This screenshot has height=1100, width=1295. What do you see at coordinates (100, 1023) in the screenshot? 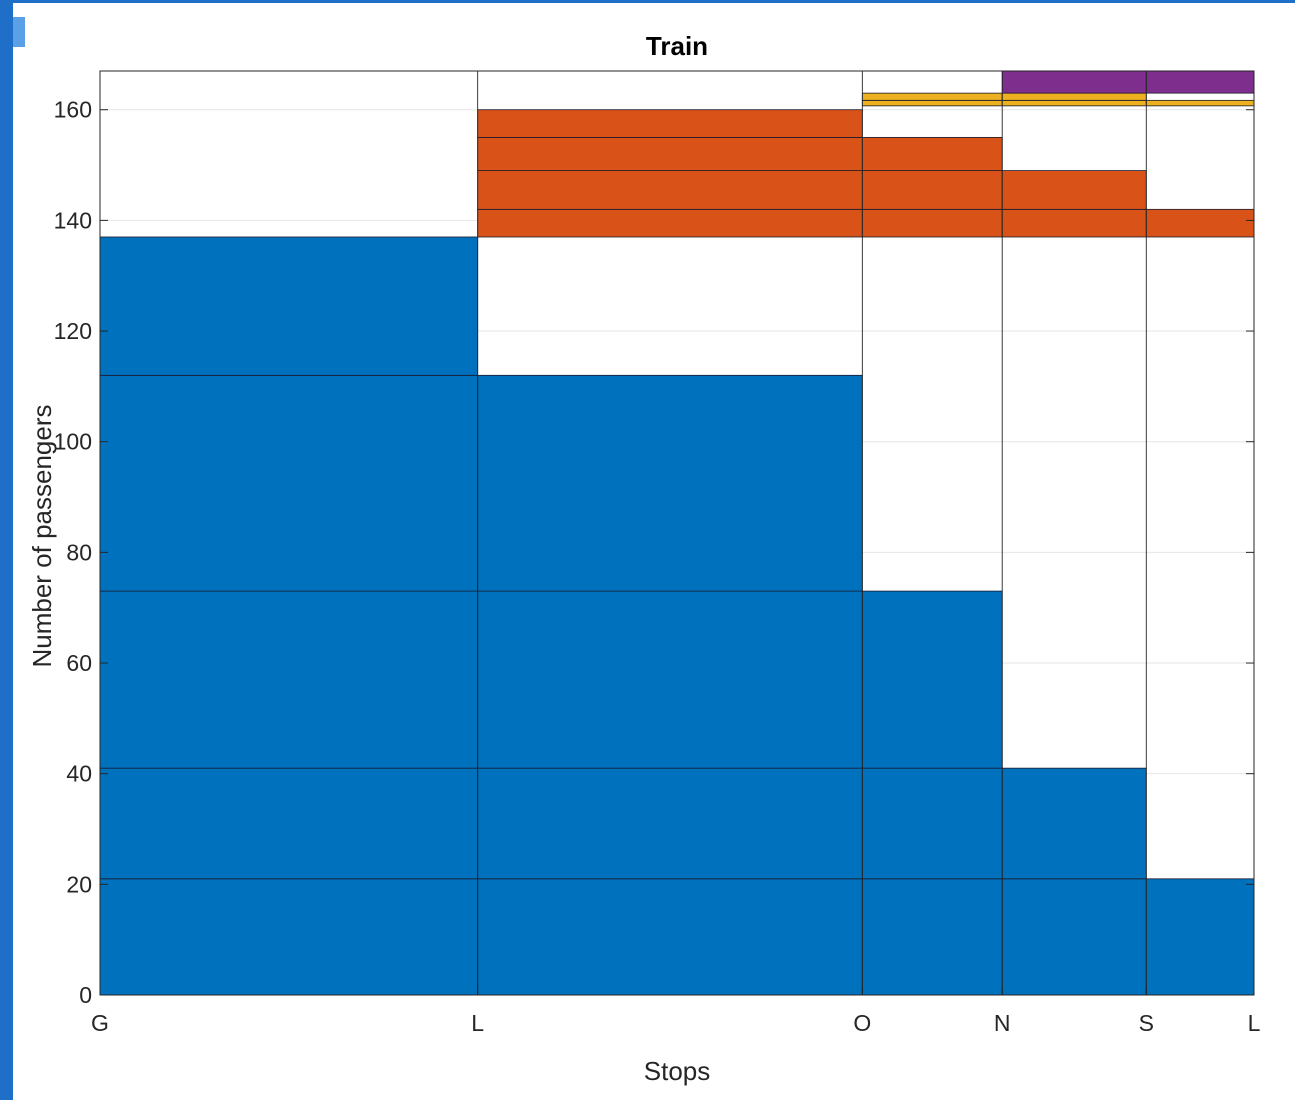
I see `x-tick-label: G` at bounding box center [100, 1023].